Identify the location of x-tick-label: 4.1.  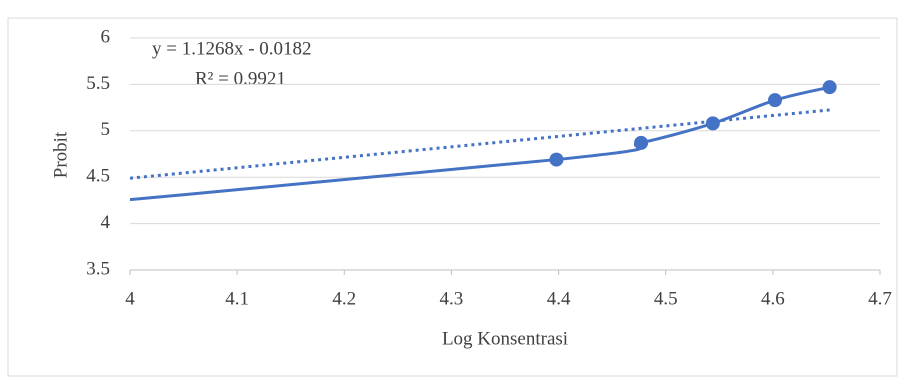
(237, 298).